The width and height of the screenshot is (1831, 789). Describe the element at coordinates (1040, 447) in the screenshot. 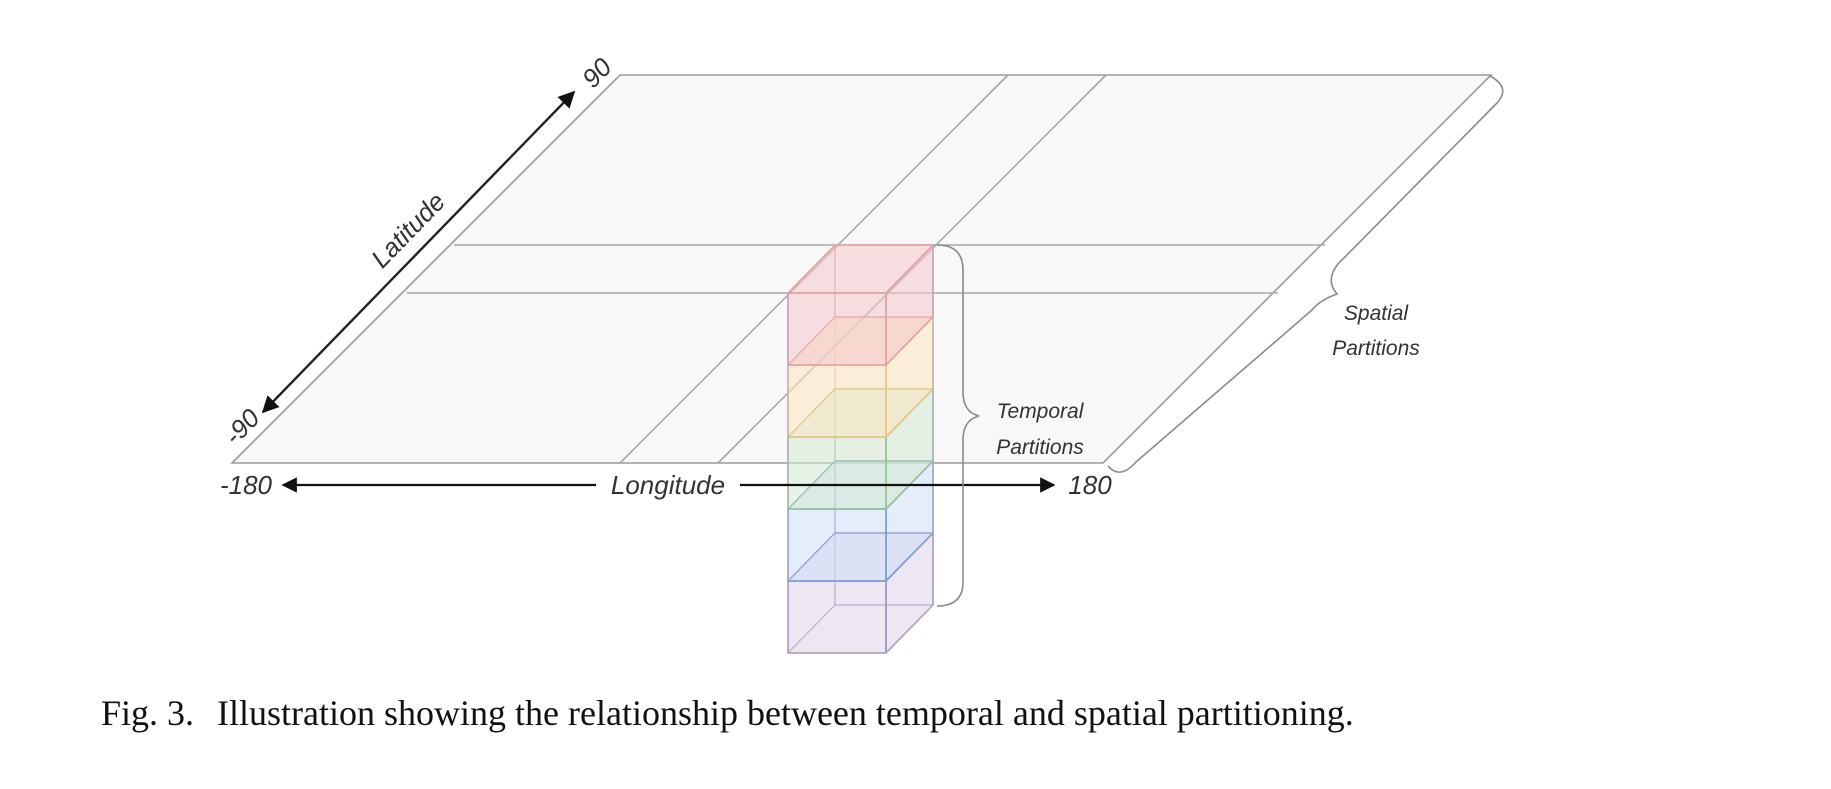

I see `temporal-brace-label-line2: Partitions` at that location.